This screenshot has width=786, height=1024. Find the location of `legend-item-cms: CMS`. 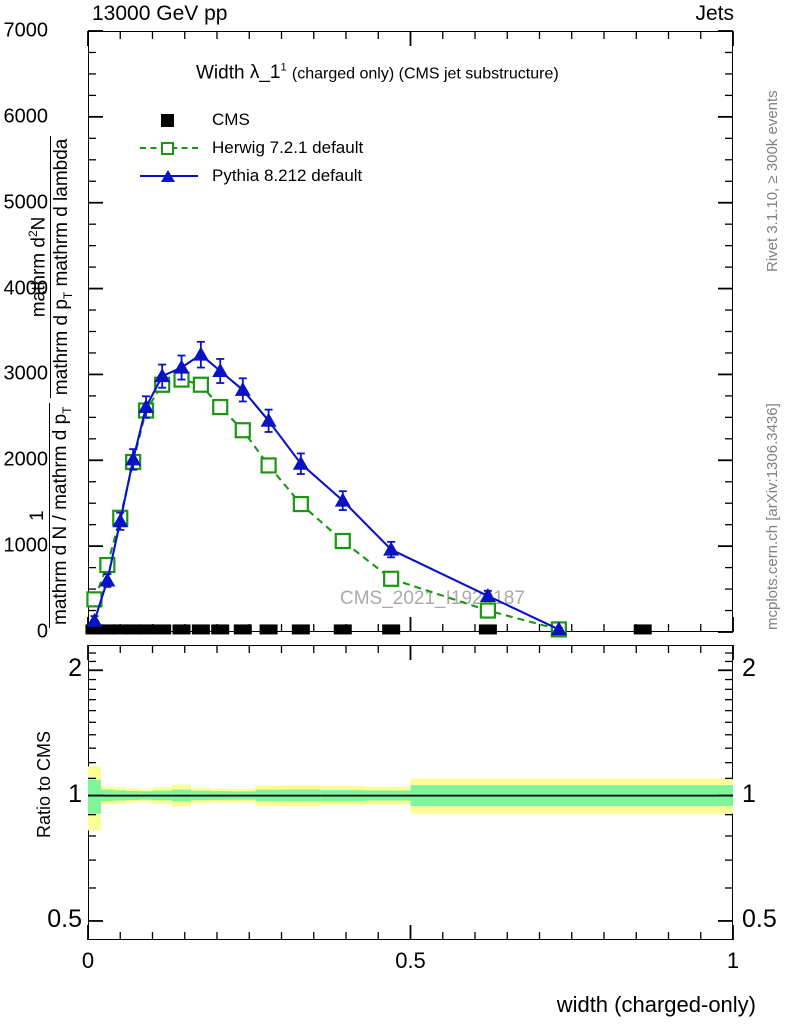

legend-item-cms: CMS is located at coordinates (251, 120).